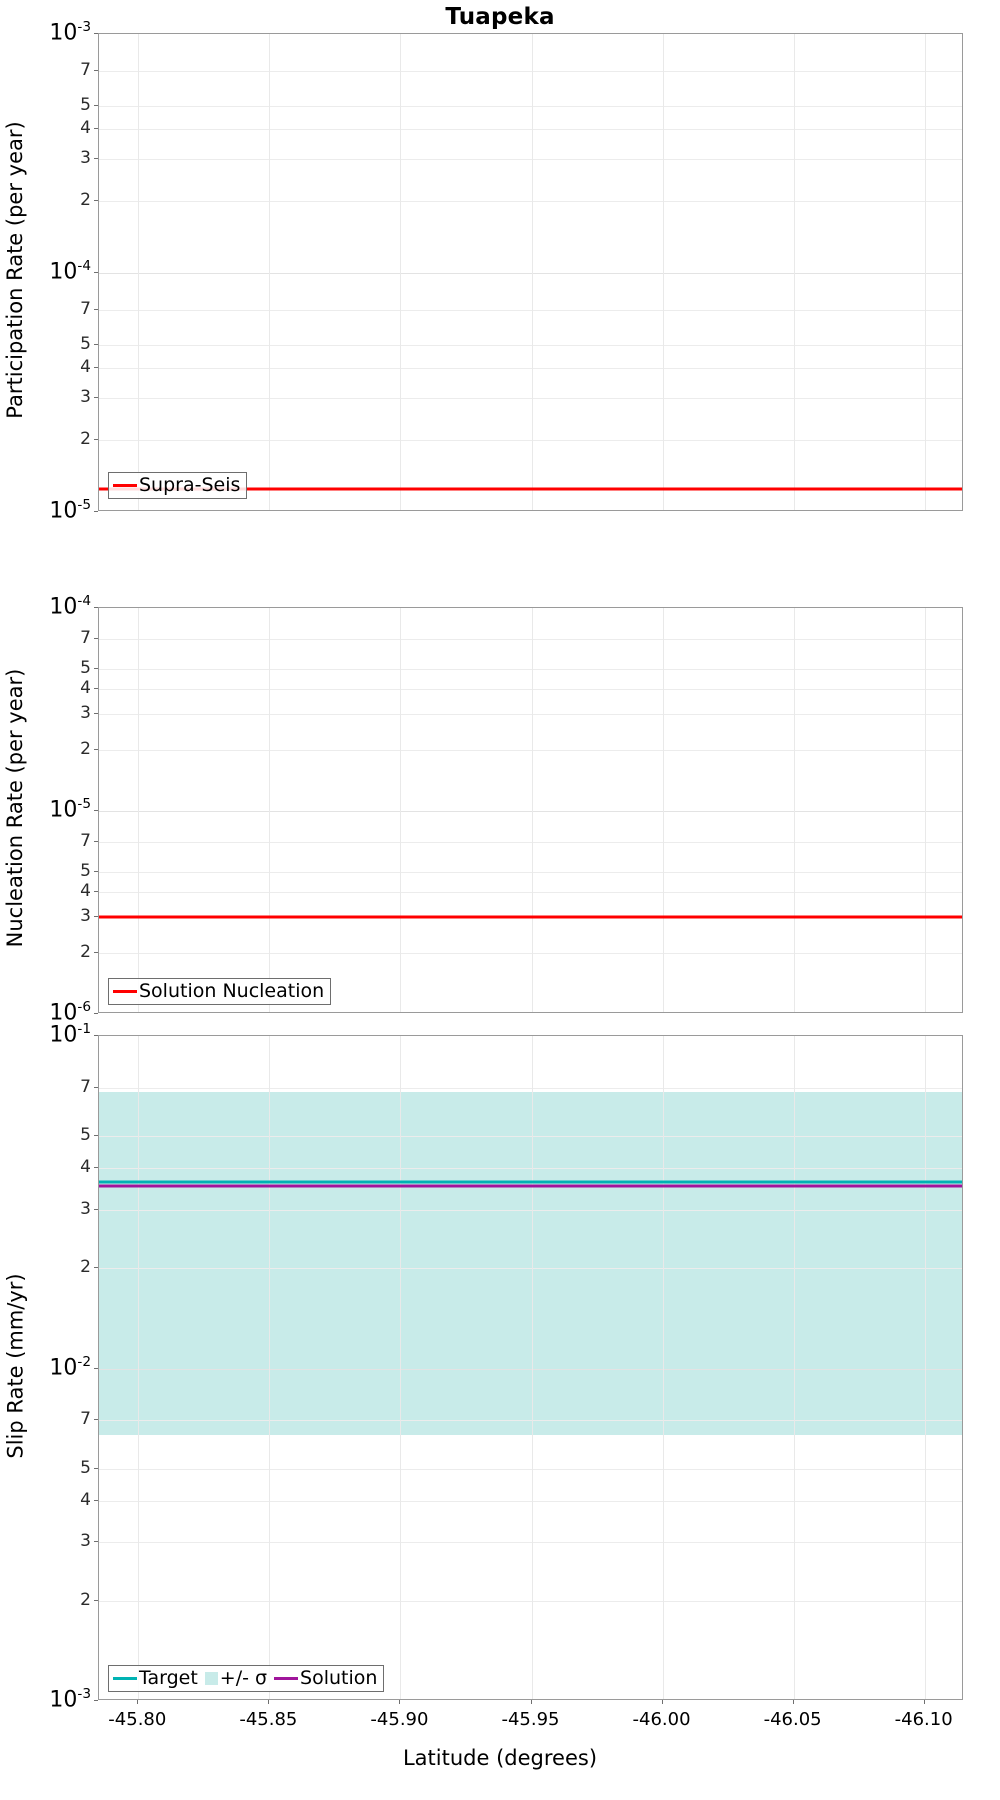 This screenshot has height=1800, width=1000. I want to click on legend-slip: Target +/- σ Solution, so click(246, 1678).